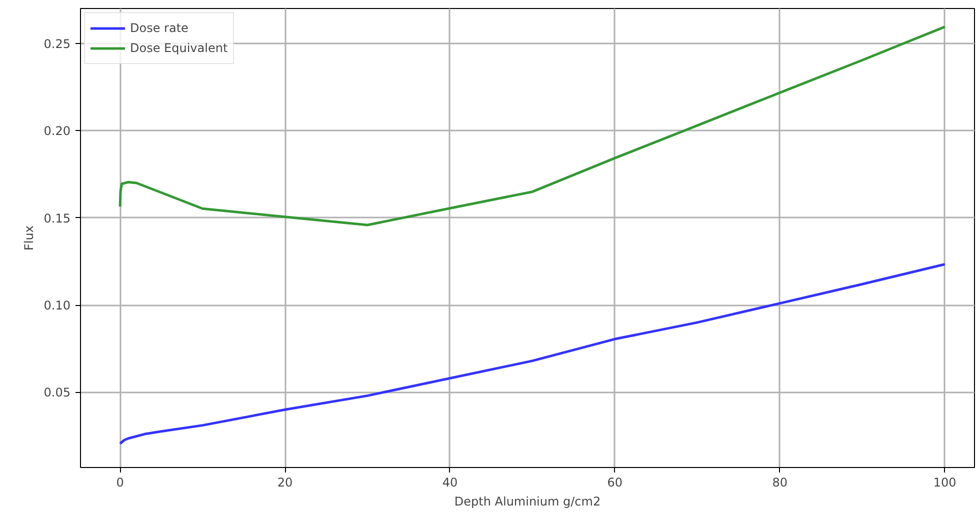 The height and width of the screenshot is (517, 977). Describe the element at coordinates (179, 48) in the screenshot. I see `legend-label: Dose Equivalent` at that location.